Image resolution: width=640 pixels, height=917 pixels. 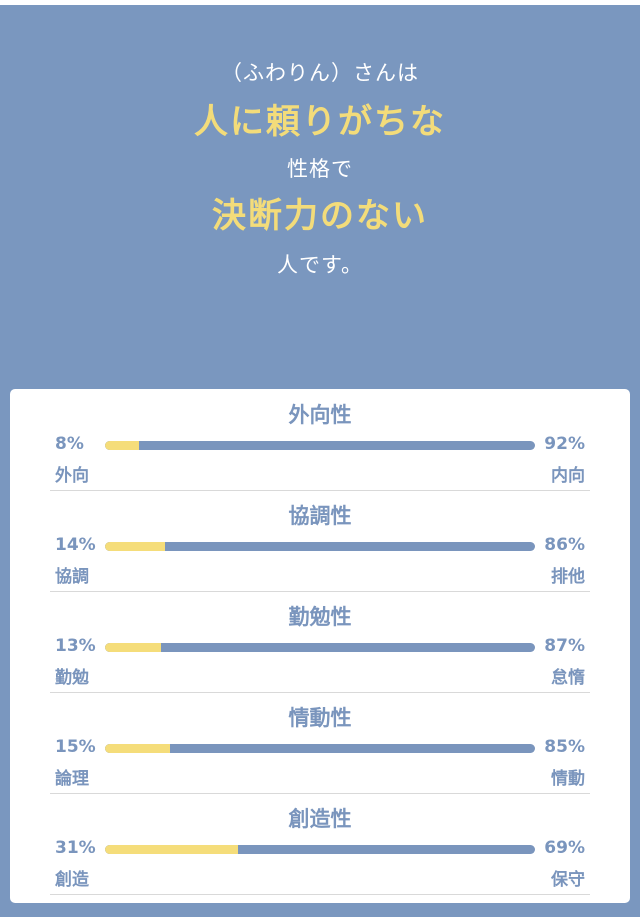 What do you see at coordinates (320, 718) in the screenshot?
I see `trait-title: 情動性` at bounding box center [320, 718].